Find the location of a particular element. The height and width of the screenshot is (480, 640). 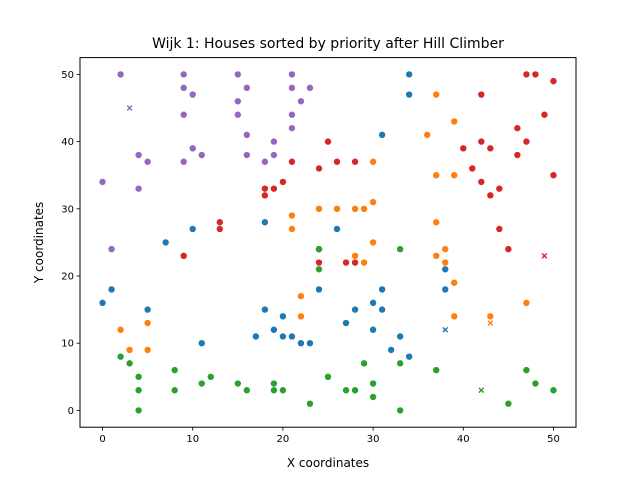

y-axis-ticks: 0 10 20 30 40 50 is located at coordinates (70, 243).